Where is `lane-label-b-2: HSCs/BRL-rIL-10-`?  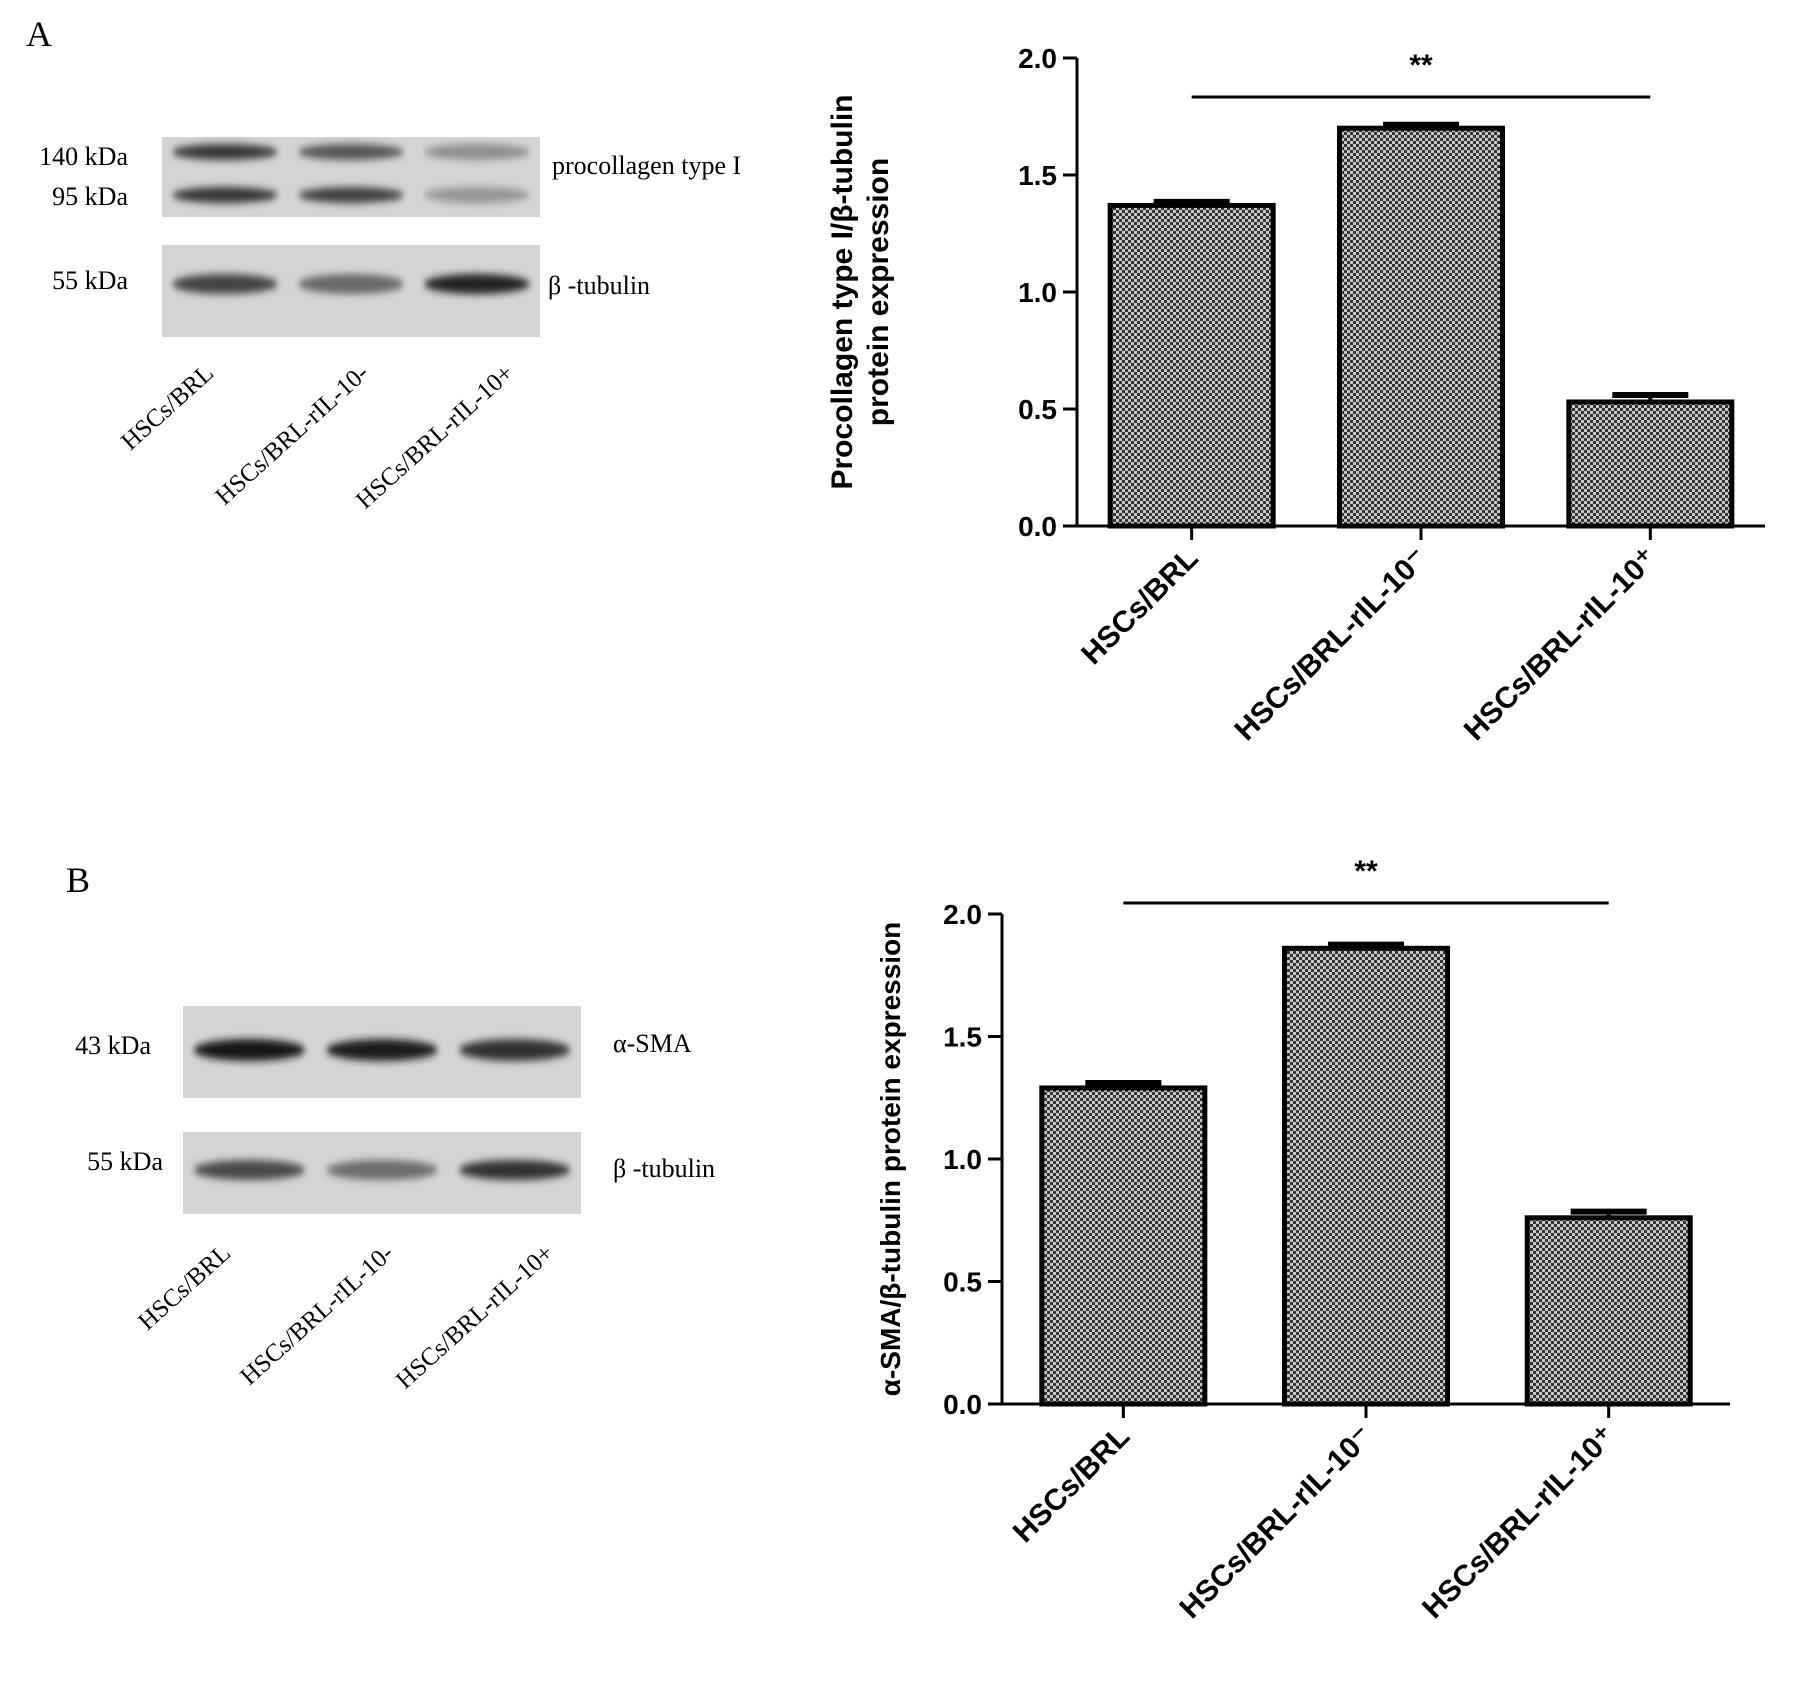
lane-label-b-2: HSCs/BRL-rIL-10- is located at coordinates (317, 1314).